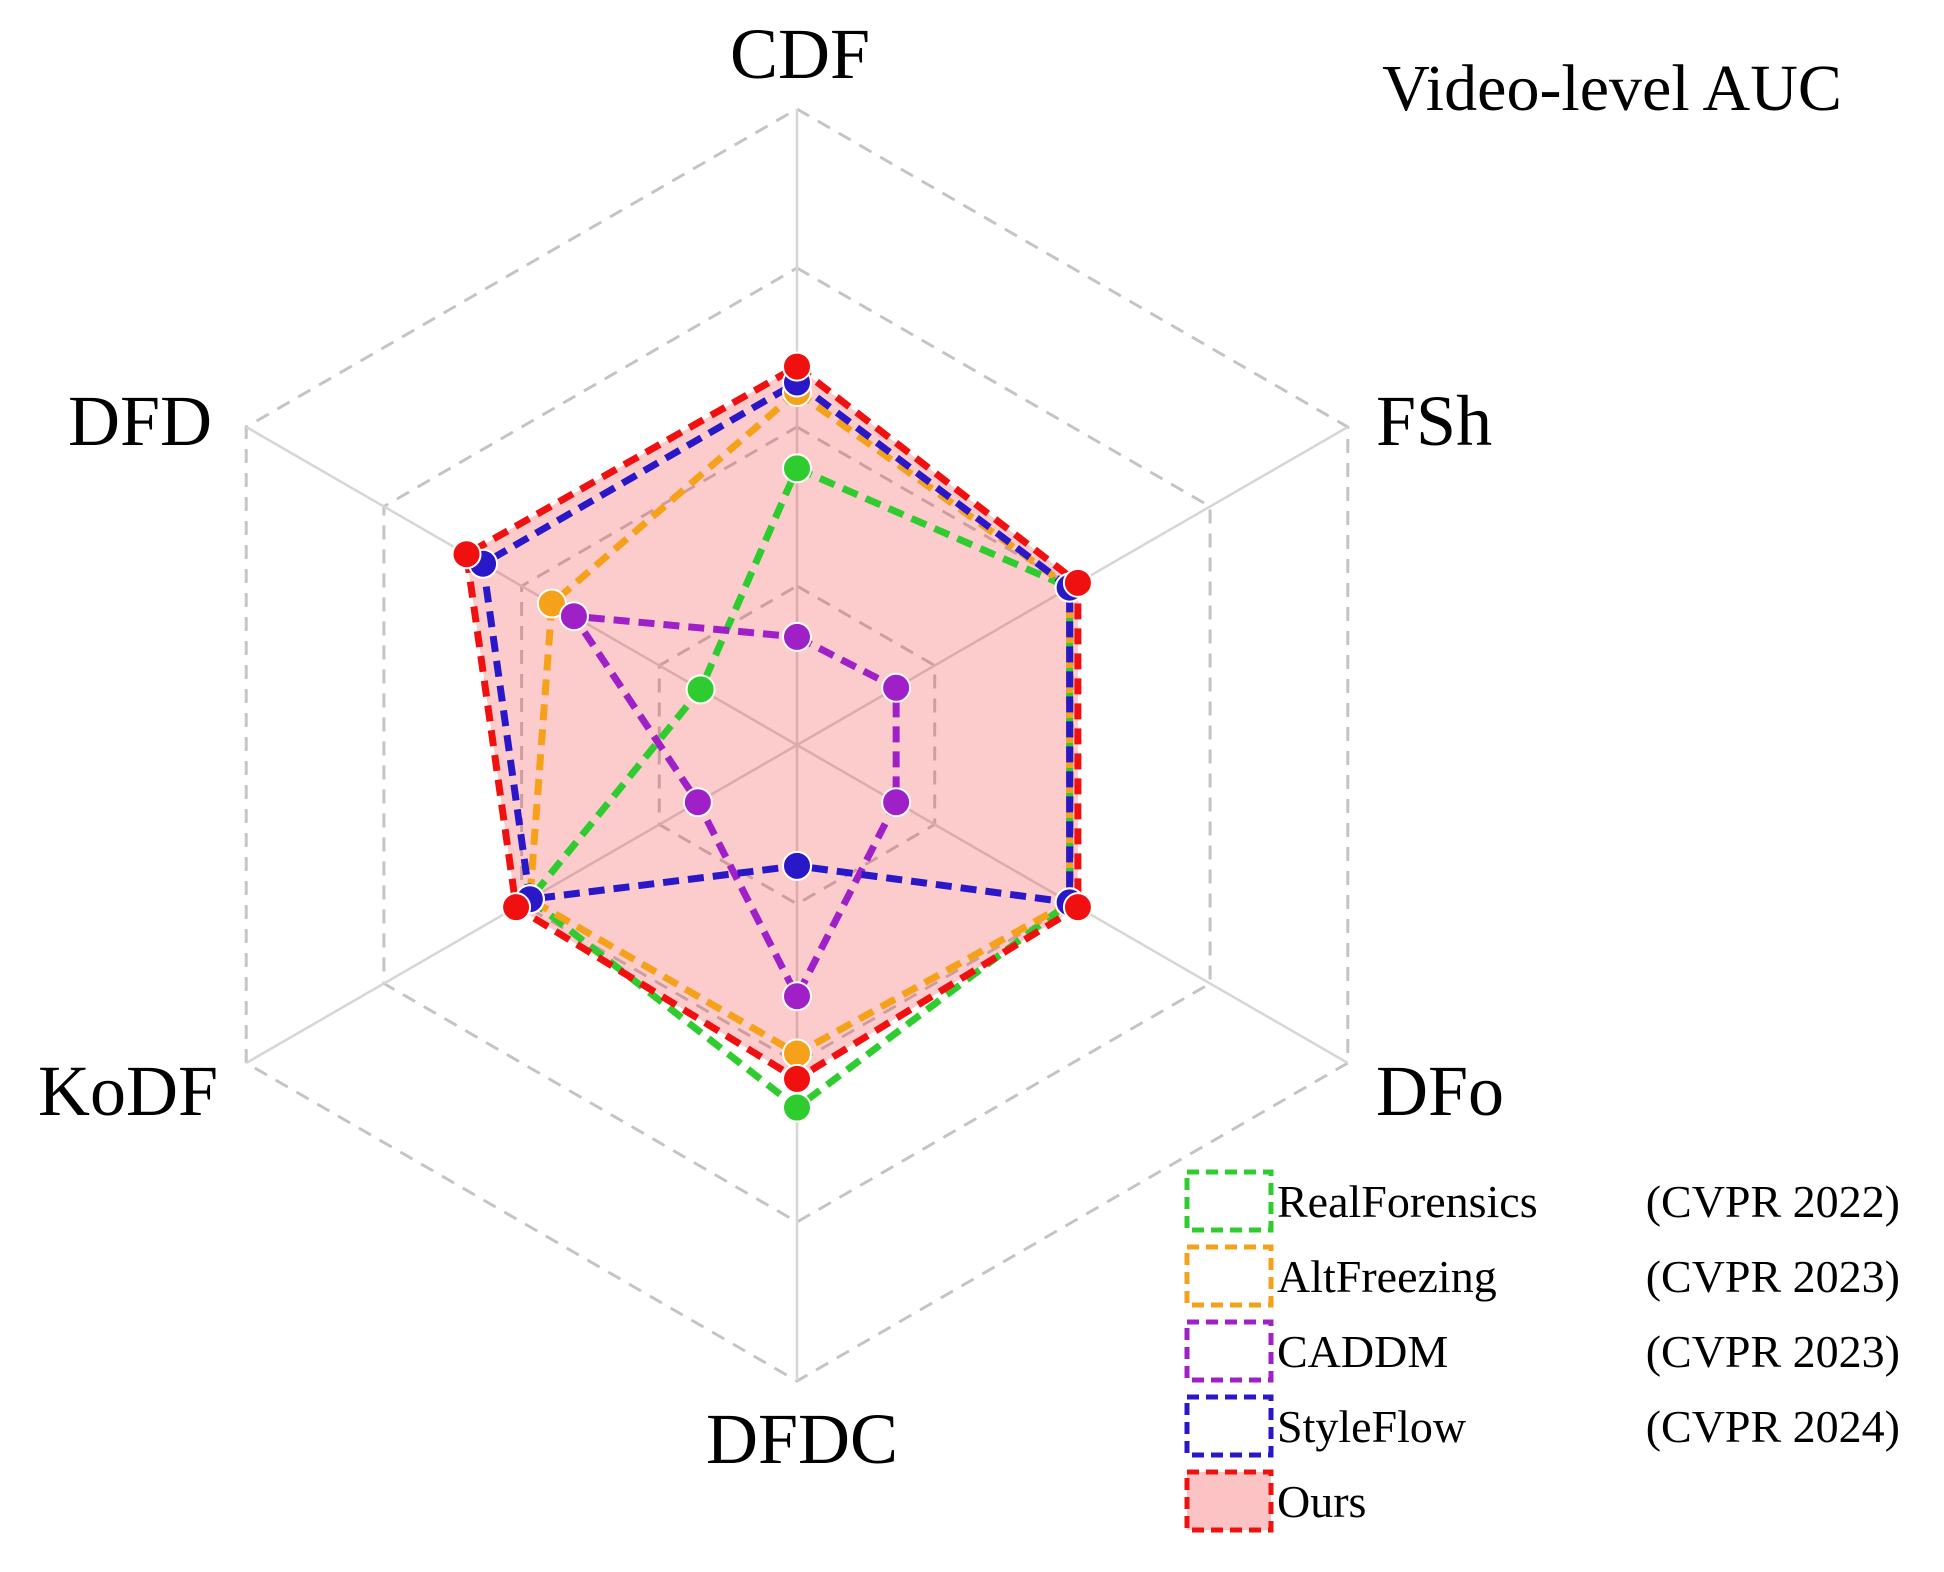 The width and height of the screenshot is (1944, 1572). What do you see at coordinates (797, 636) in the screenshot?
I see `data-point-caddm-cdf` at bounding box center [797, 636].